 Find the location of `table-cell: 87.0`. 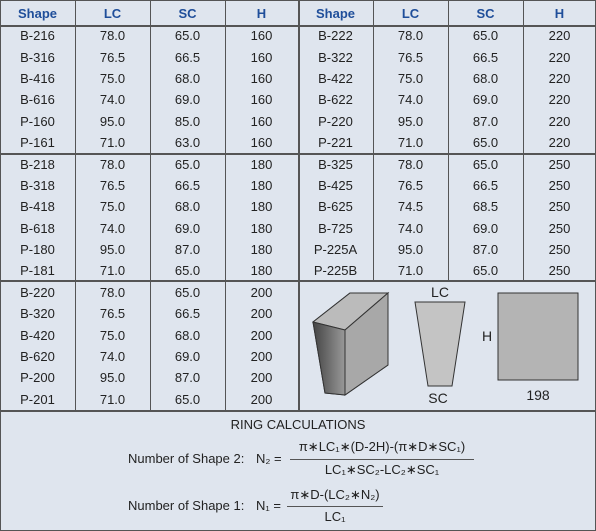

table-cell: 87.0 is located at coordinates (485, 250).